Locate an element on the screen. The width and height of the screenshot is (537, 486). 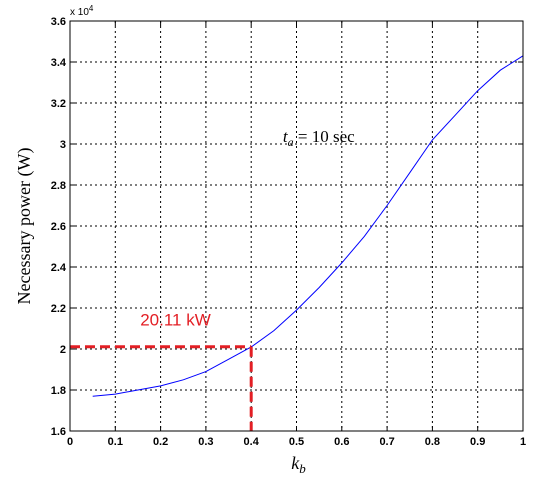
y-axis-label: Necessary power (W) is located at coordinates (24, 226).